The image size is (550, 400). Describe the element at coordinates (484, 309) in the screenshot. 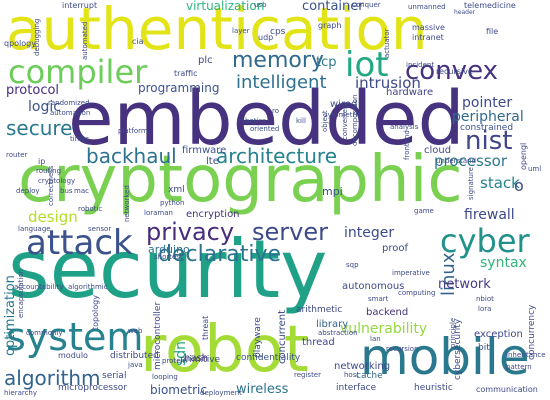

I see `word-lora: lora` at that location.